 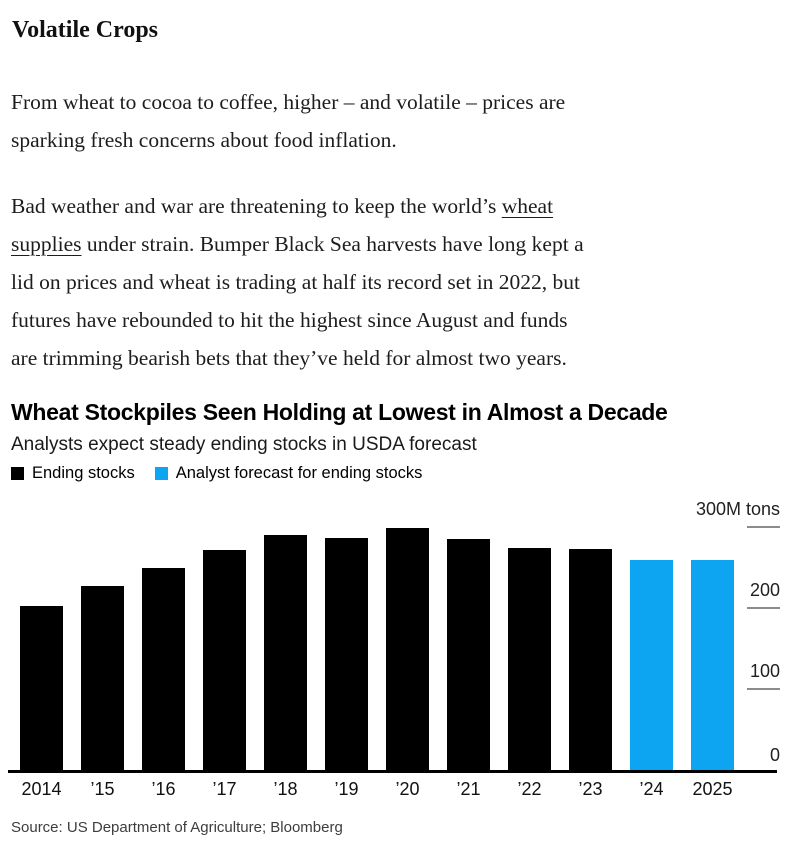 I want to click on x-axis-label: ’24, so click(x=651, y=789).